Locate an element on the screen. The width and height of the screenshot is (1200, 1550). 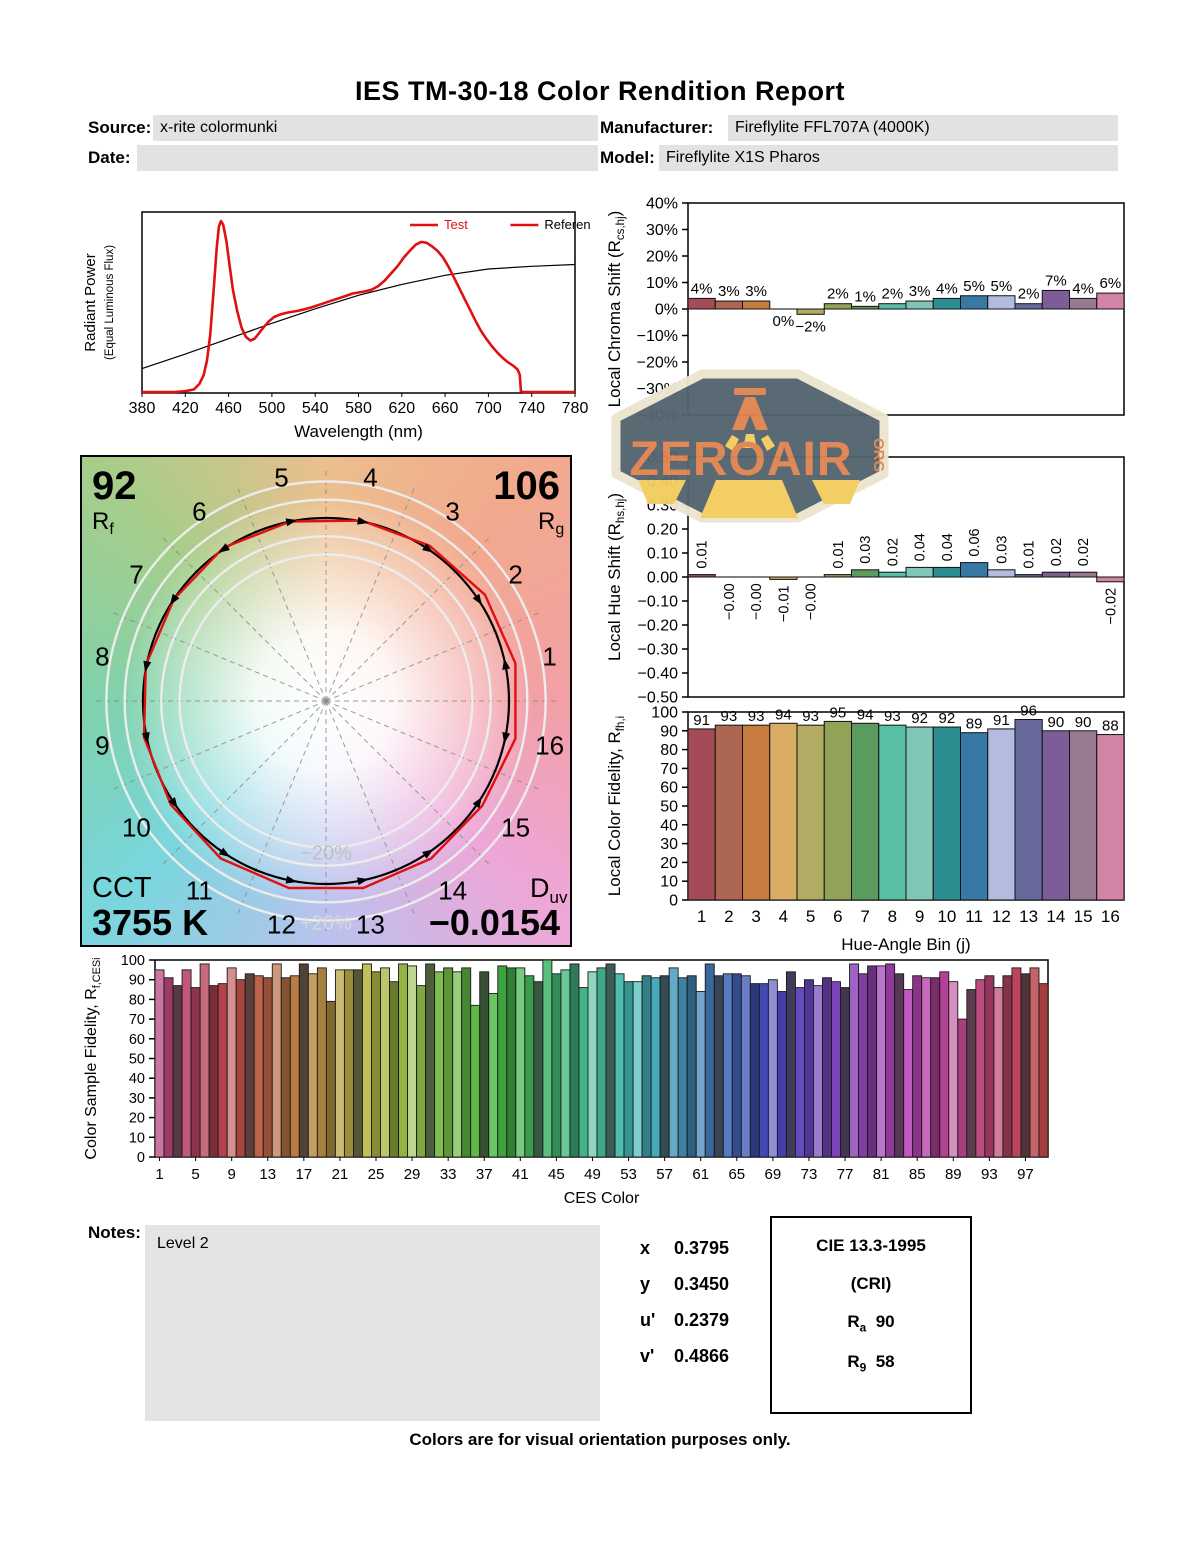
svg-text: 89 is located at coordinates (974, 724).